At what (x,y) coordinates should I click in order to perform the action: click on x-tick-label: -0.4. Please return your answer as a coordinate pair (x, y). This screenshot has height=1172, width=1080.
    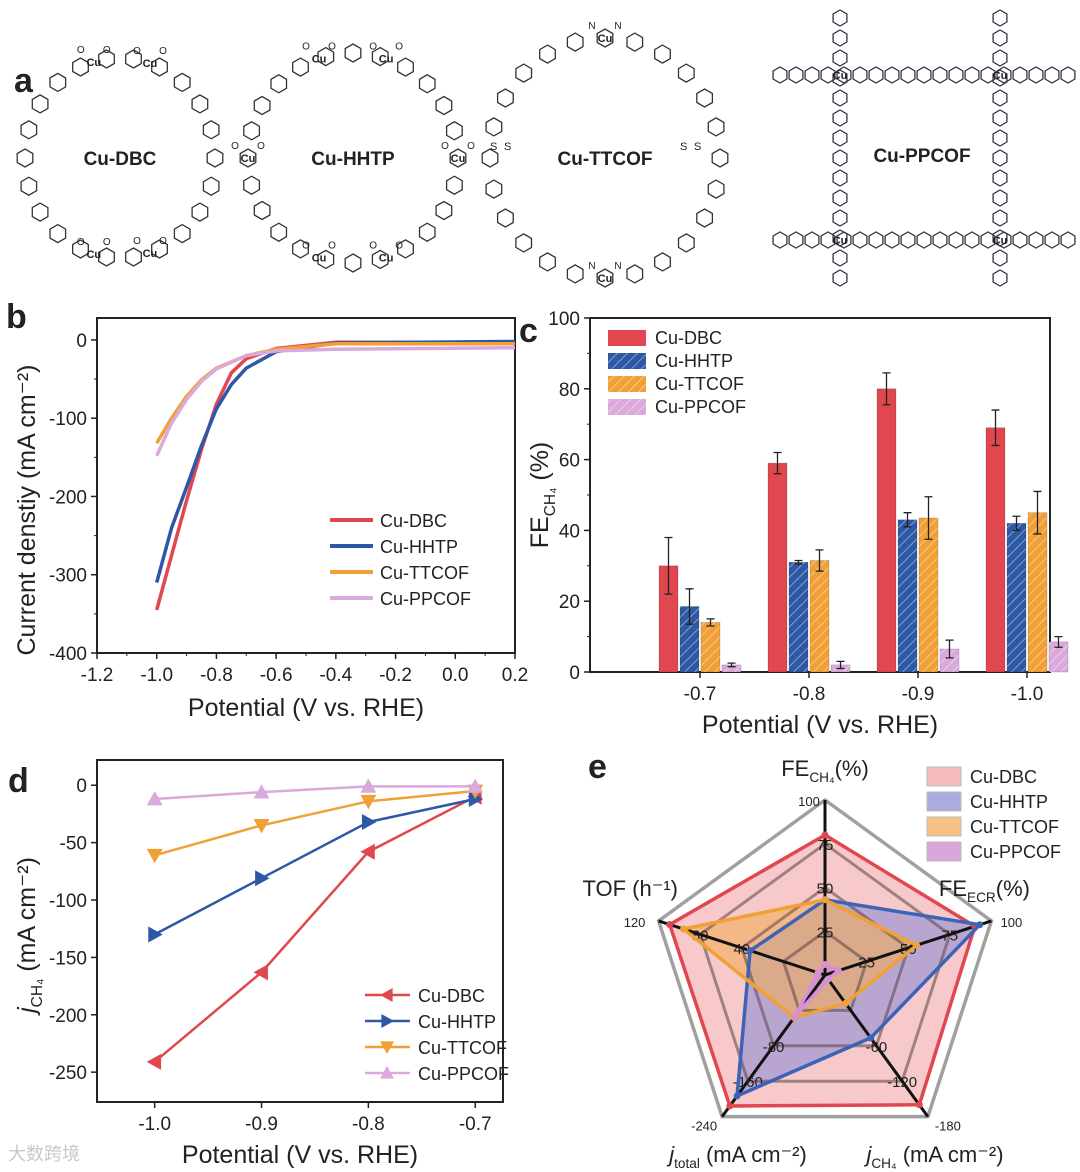
    Looking at the image, I should click on (335, 675).